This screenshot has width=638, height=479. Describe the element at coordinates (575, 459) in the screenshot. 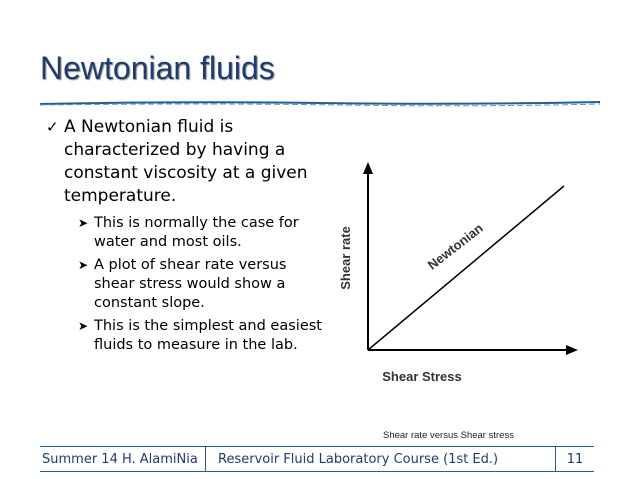

I see `footer-page-number: 11` at that location.